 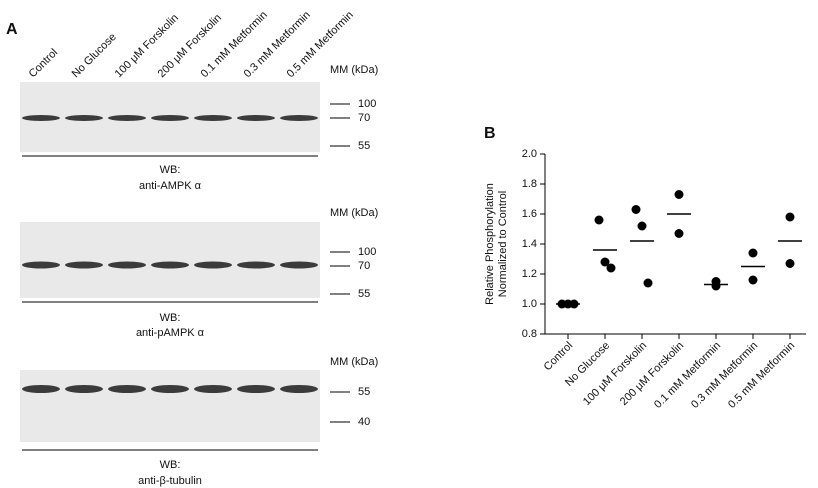 I want to click on panel-label: A, so click(x=12, y=29).